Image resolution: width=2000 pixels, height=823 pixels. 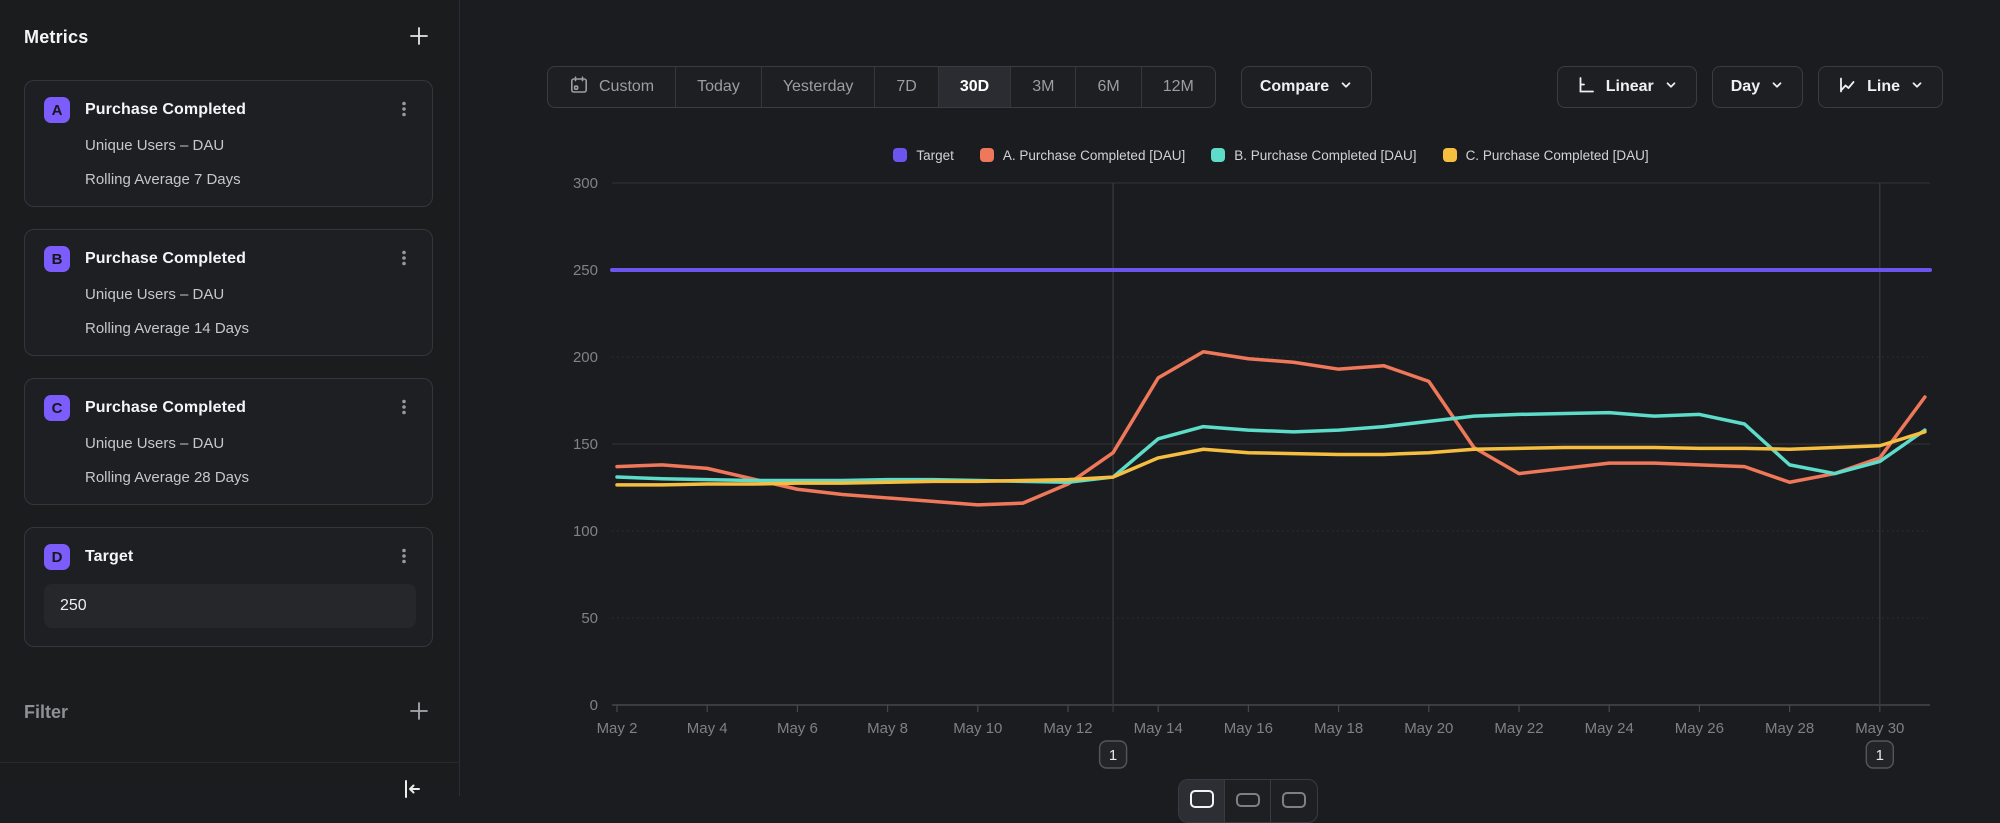 I want to click on svg-text: May 18, so click(x=1338, y=728).